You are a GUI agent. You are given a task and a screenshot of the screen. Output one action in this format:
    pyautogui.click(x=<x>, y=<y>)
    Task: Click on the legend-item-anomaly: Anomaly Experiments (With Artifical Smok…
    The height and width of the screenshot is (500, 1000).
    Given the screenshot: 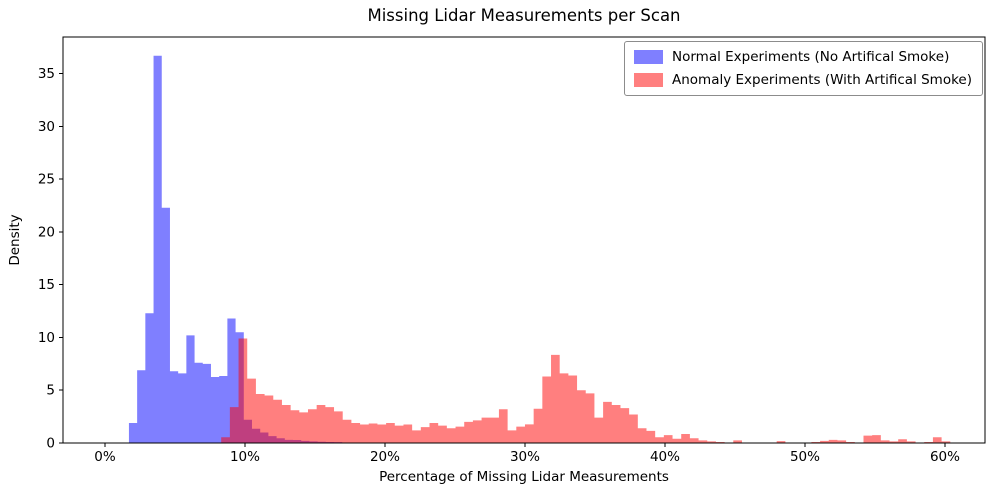 What is the action you would take?
    pyautogui.click(x=803, y=80)
    